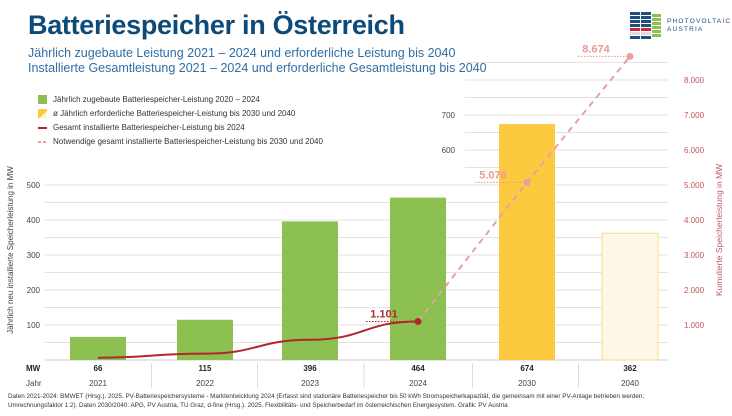 This screenshot has width=732, height=416. What do you see at coordinates (34, 325) in the screenshot?
I see `y-tick-label: 100` at bounding box center [34, 325].